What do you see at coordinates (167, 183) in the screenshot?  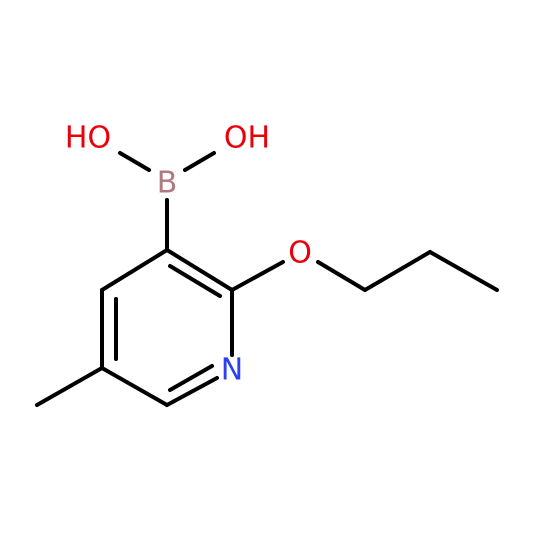 I see `atom-label: B` at bounding box center [167, 183].